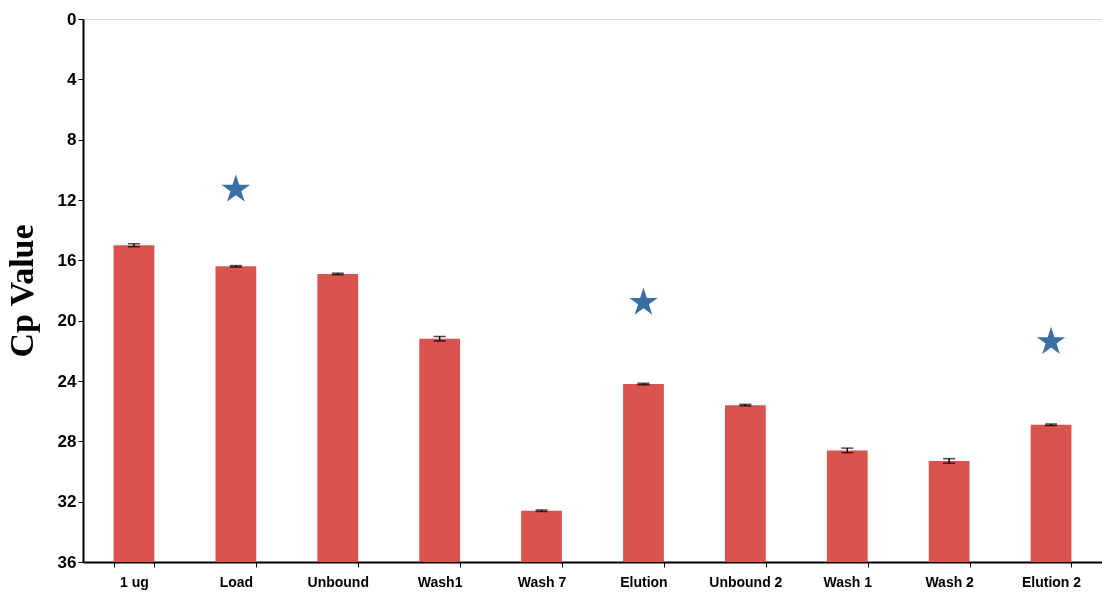  I want to click on y-tick-label: 24, so click(67, 381).